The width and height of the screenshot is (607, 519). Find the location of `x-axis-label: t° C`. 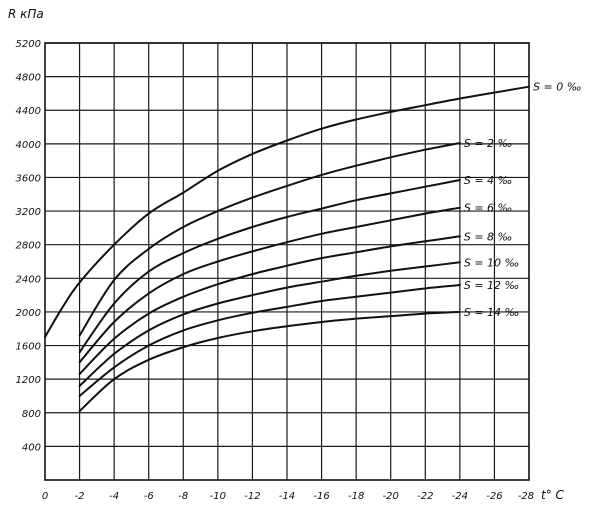

x-axis-label: t° C is located at coordinates (553, 495).